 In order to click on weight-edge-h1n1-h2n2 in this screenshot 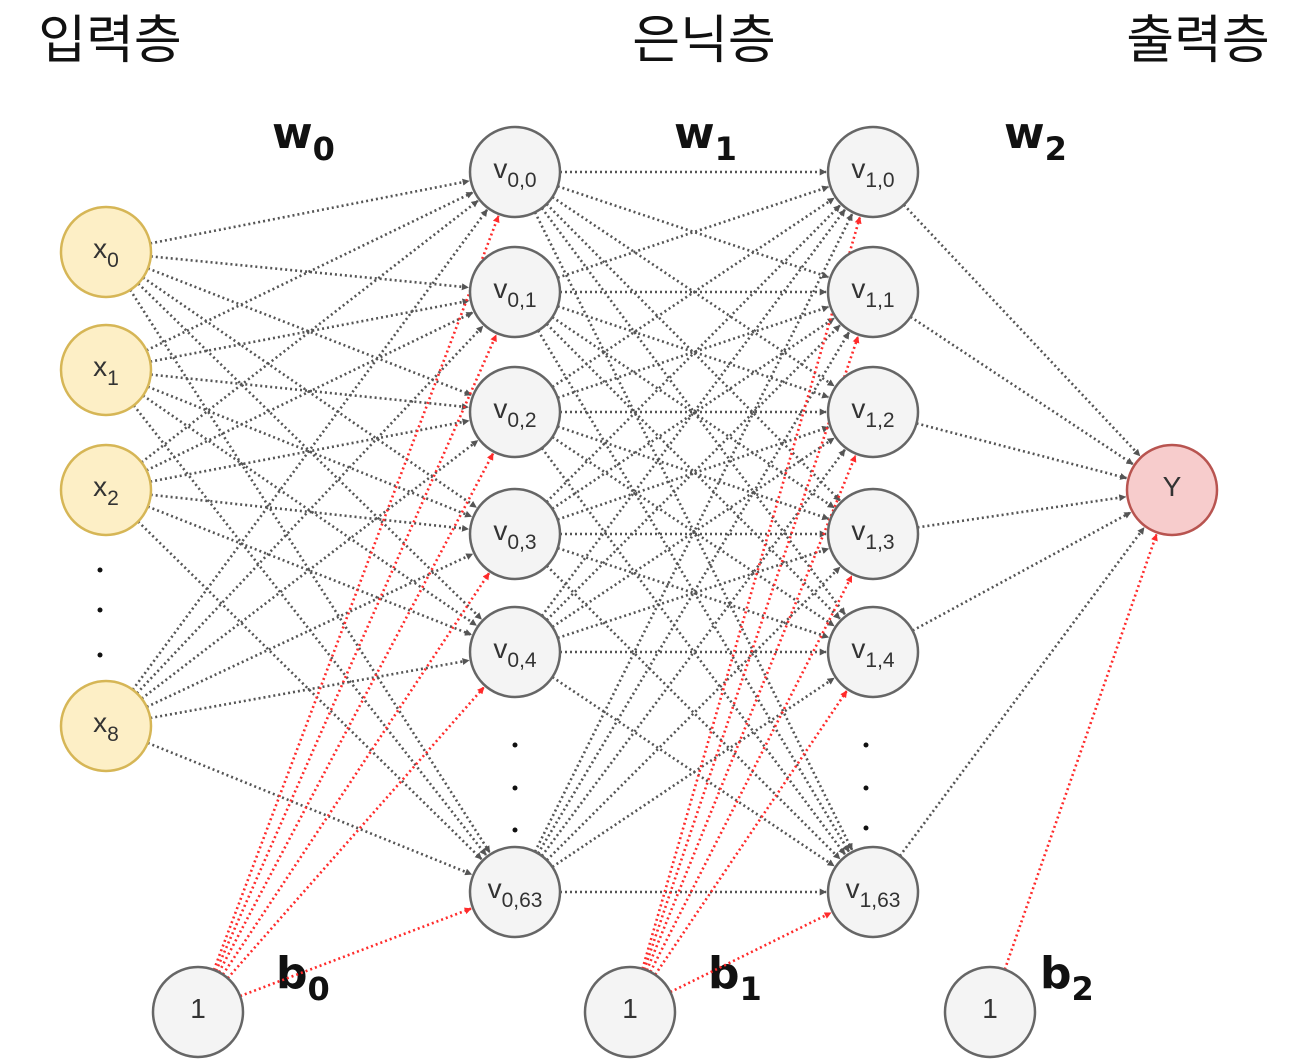, I will do `click(693, 352)`.